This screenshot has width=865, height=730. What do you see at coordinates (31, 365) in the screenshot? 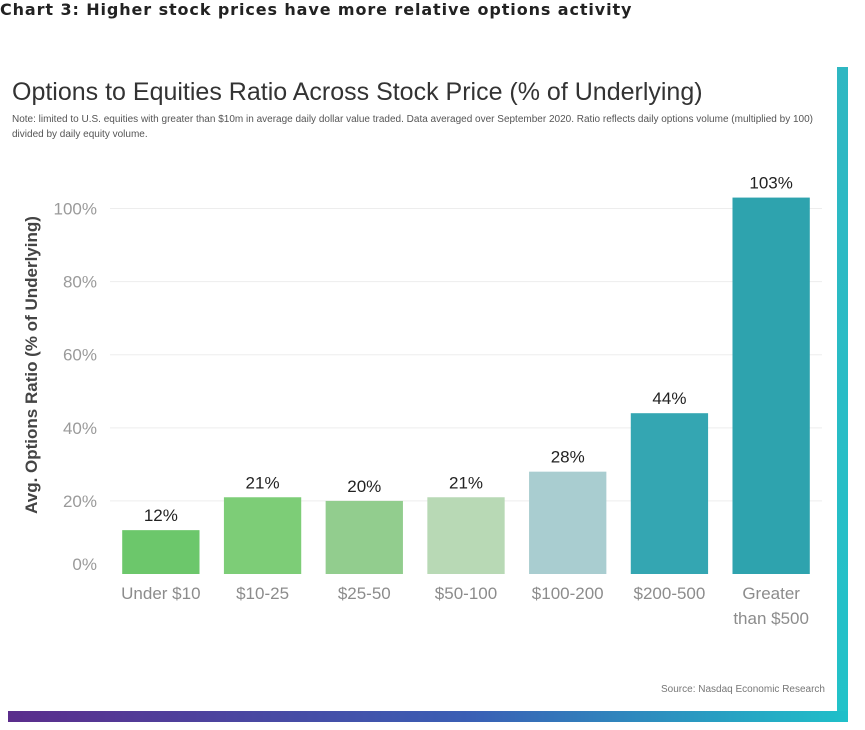
I see `y-axis-label: Avg. Options Ratio (% of Underlying)` at bounding box center [31, 365].